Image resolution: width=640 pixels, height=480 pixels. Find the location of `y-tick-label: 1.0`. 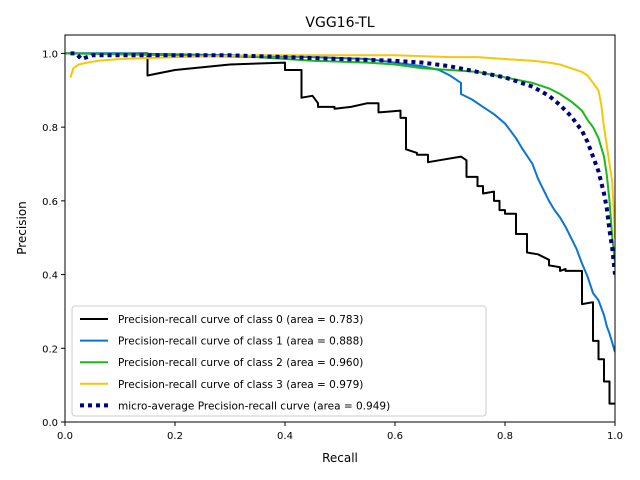

y-tick-label: 1.0 is located at coordinates (50, 54).